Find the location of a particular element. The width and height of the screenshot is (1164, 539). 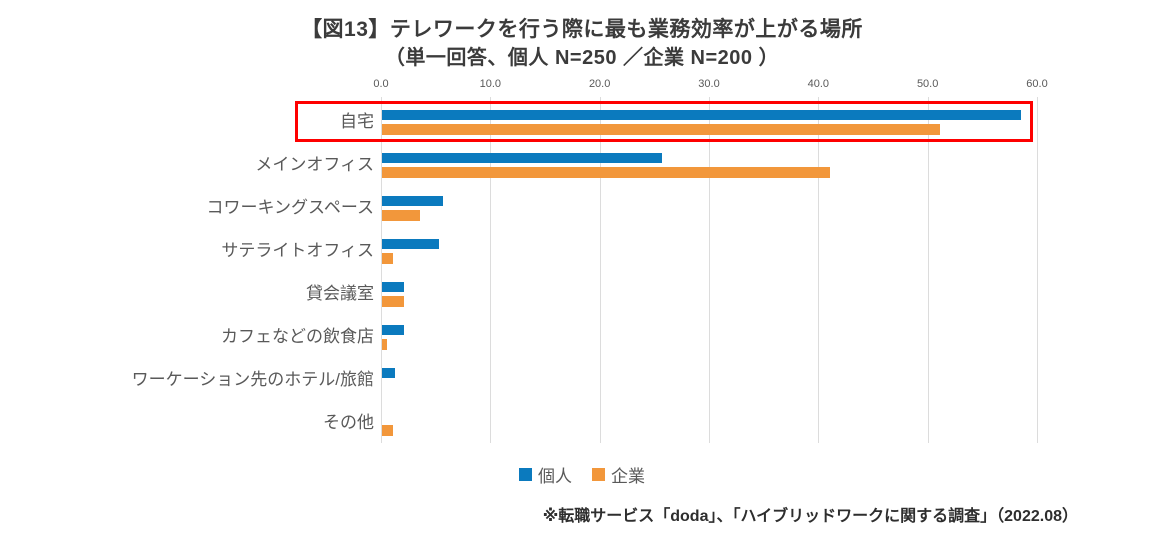

category-label: その他 is located at coordinates (348, 422).